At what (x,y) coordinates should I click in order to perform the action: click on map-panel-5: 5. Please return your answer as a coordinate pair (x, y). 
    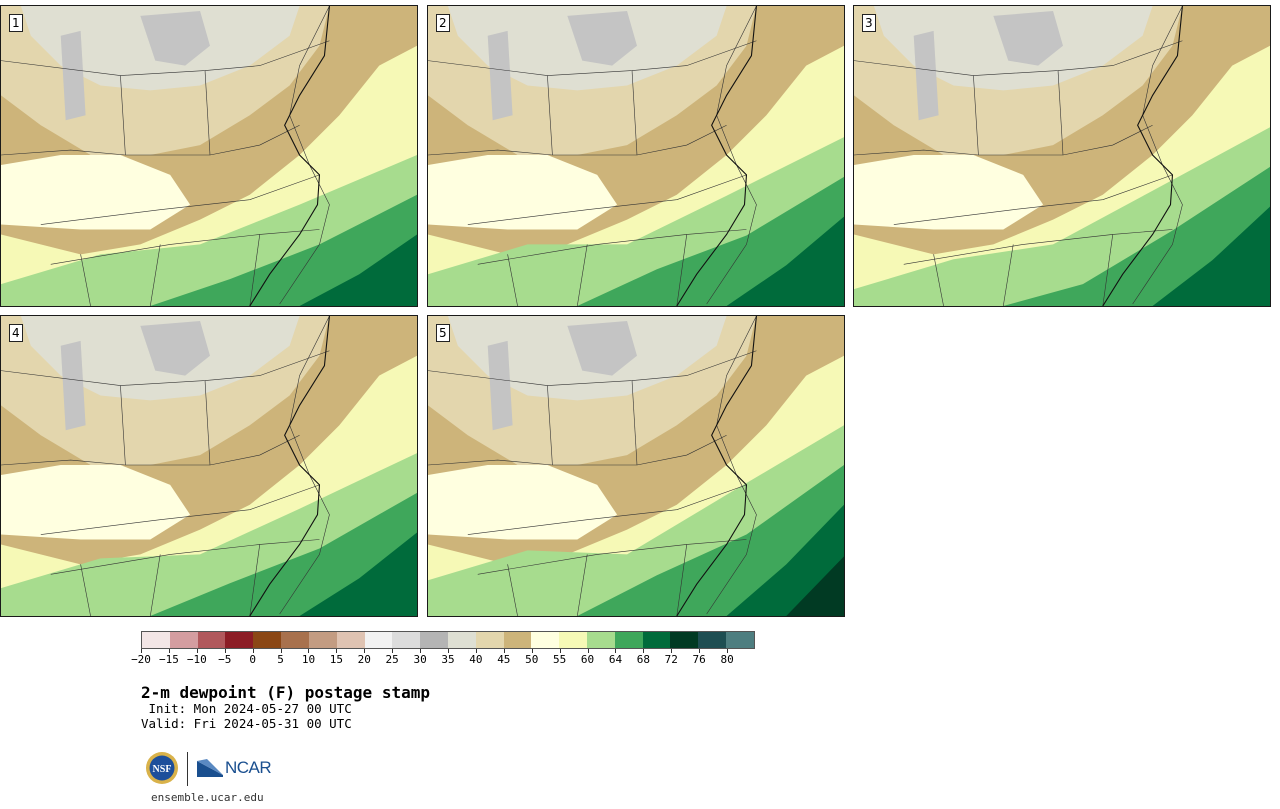
    Looking at the image, I should click on (636, 466).